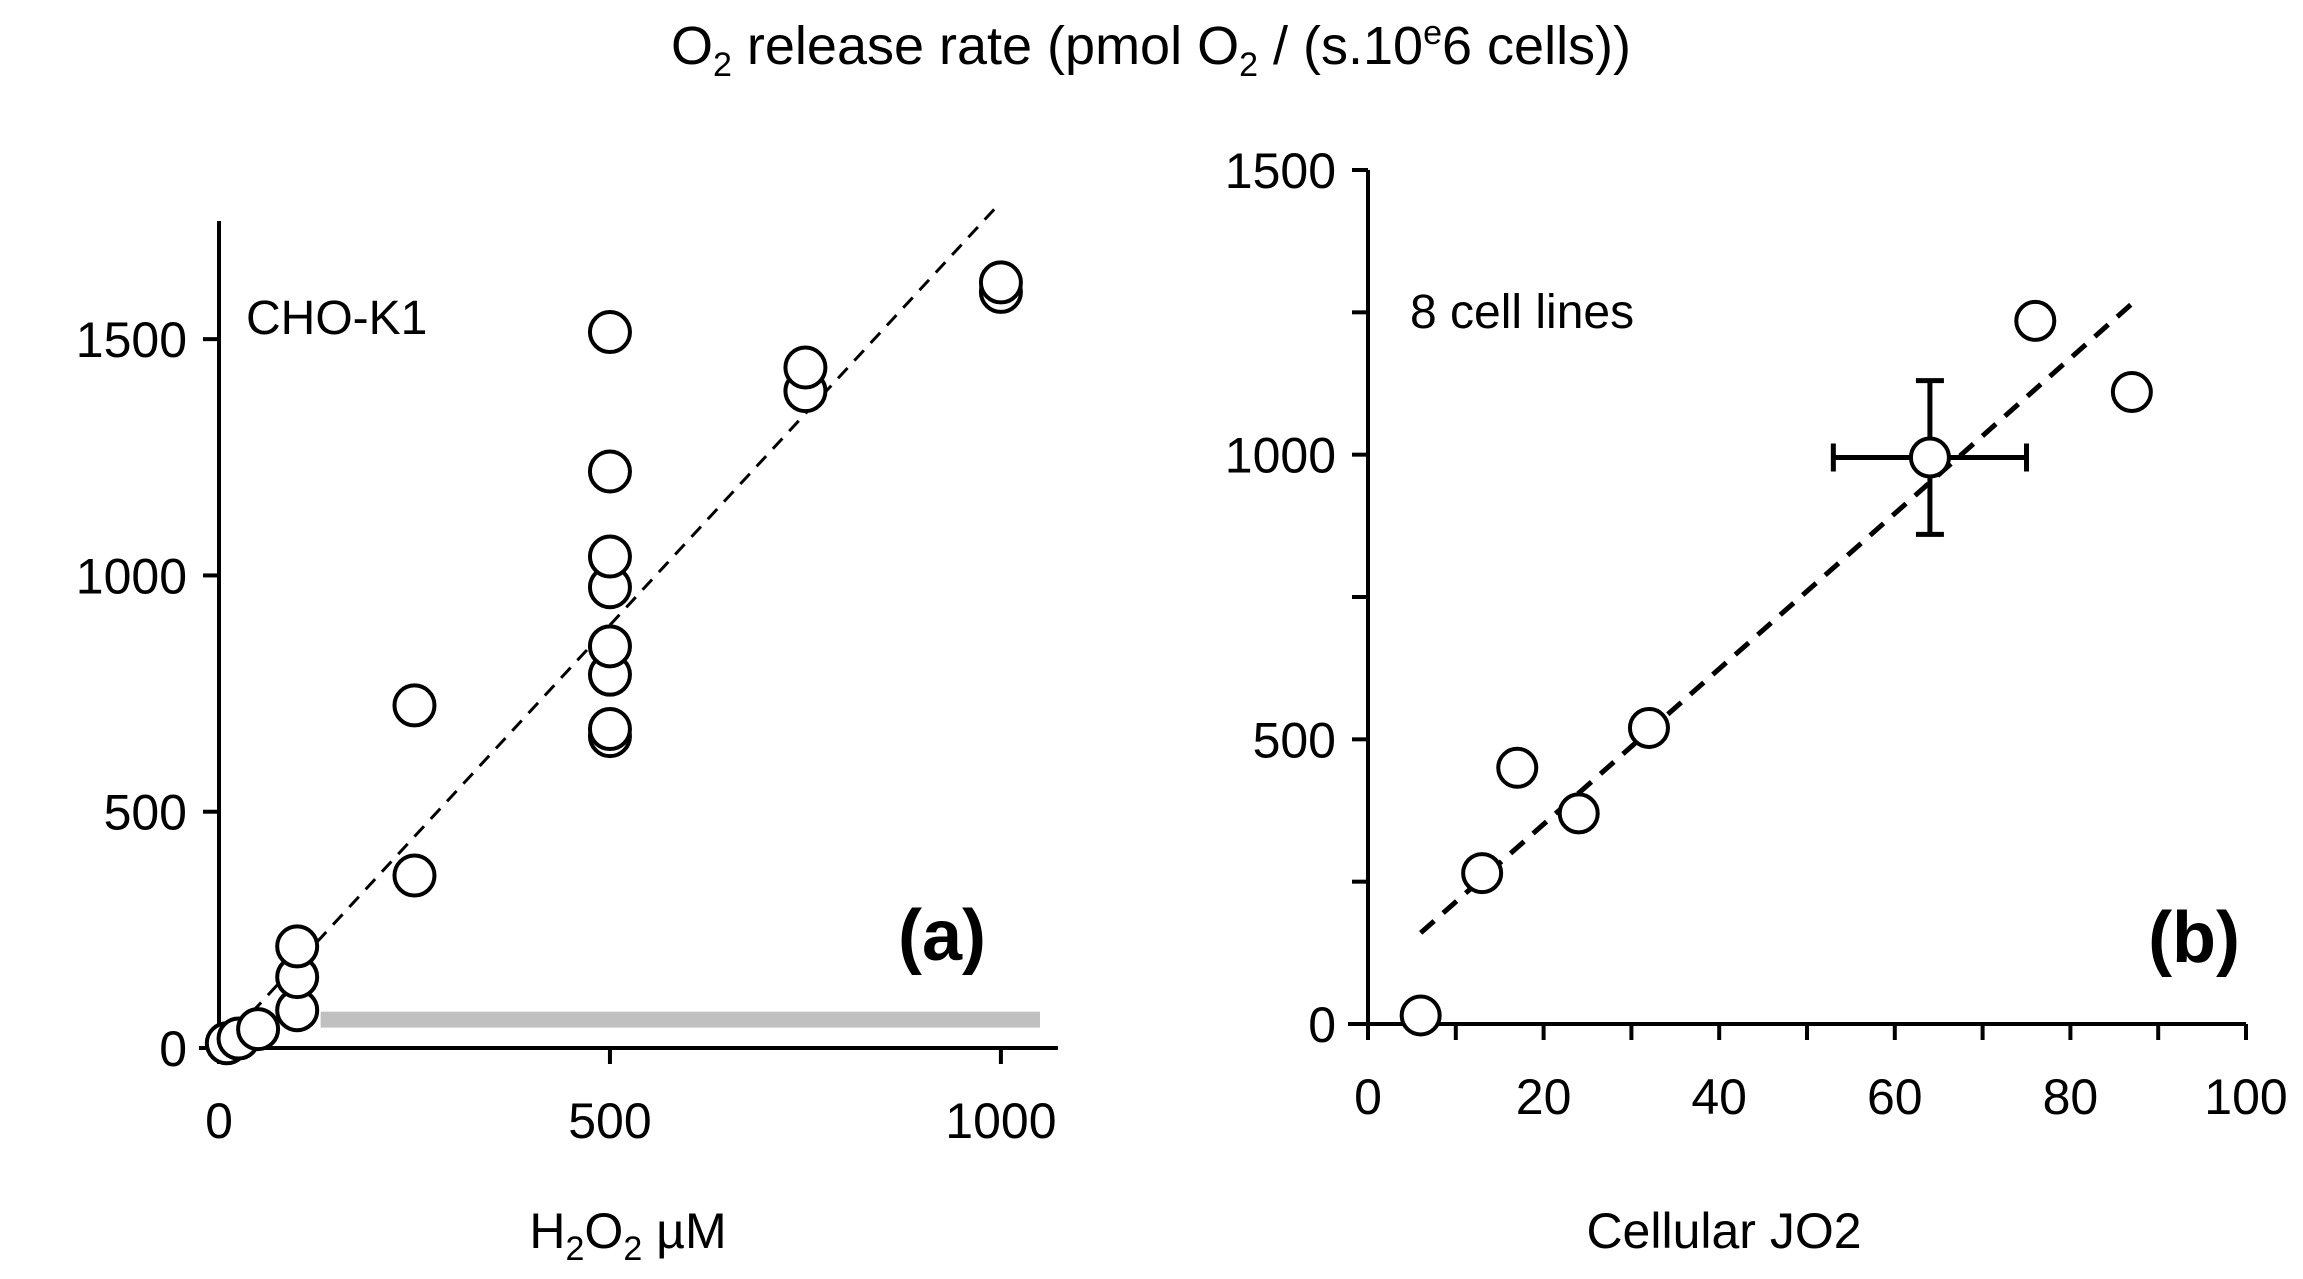 The width and height of the screenshot is (2303, 1279). I want to click on b-y-tick-label: 1500, so click(1280, 171).